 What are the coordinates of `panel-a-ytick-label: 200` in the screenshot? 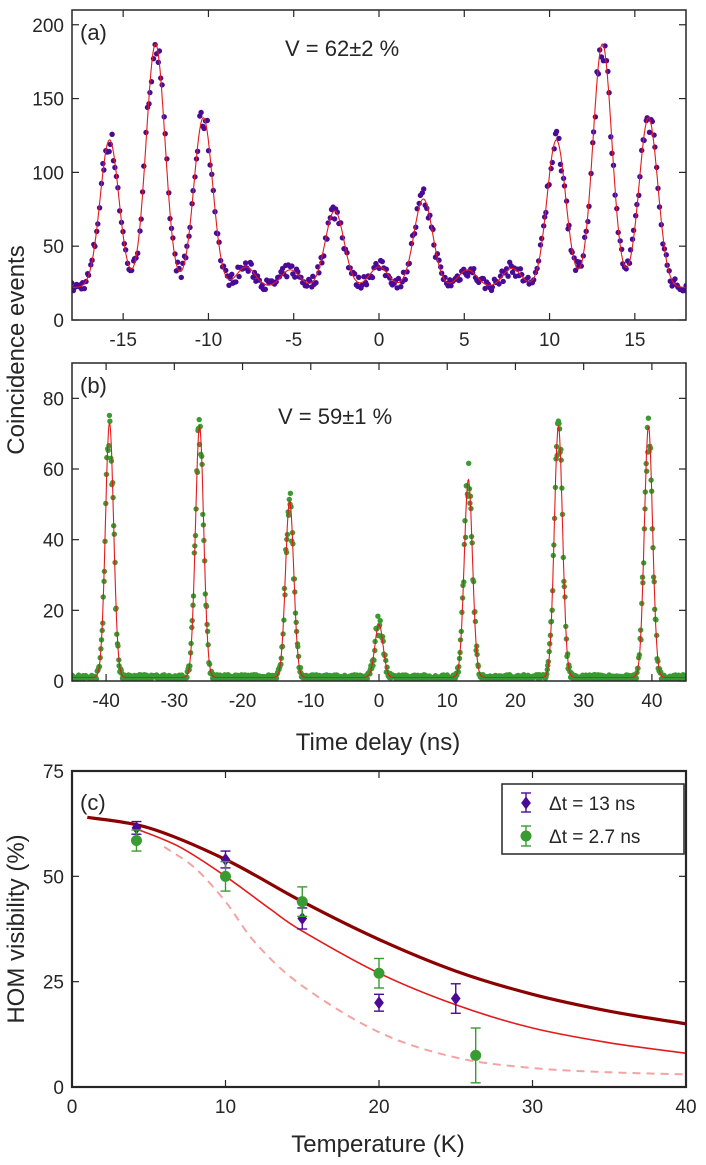 It's located at (48, 26).